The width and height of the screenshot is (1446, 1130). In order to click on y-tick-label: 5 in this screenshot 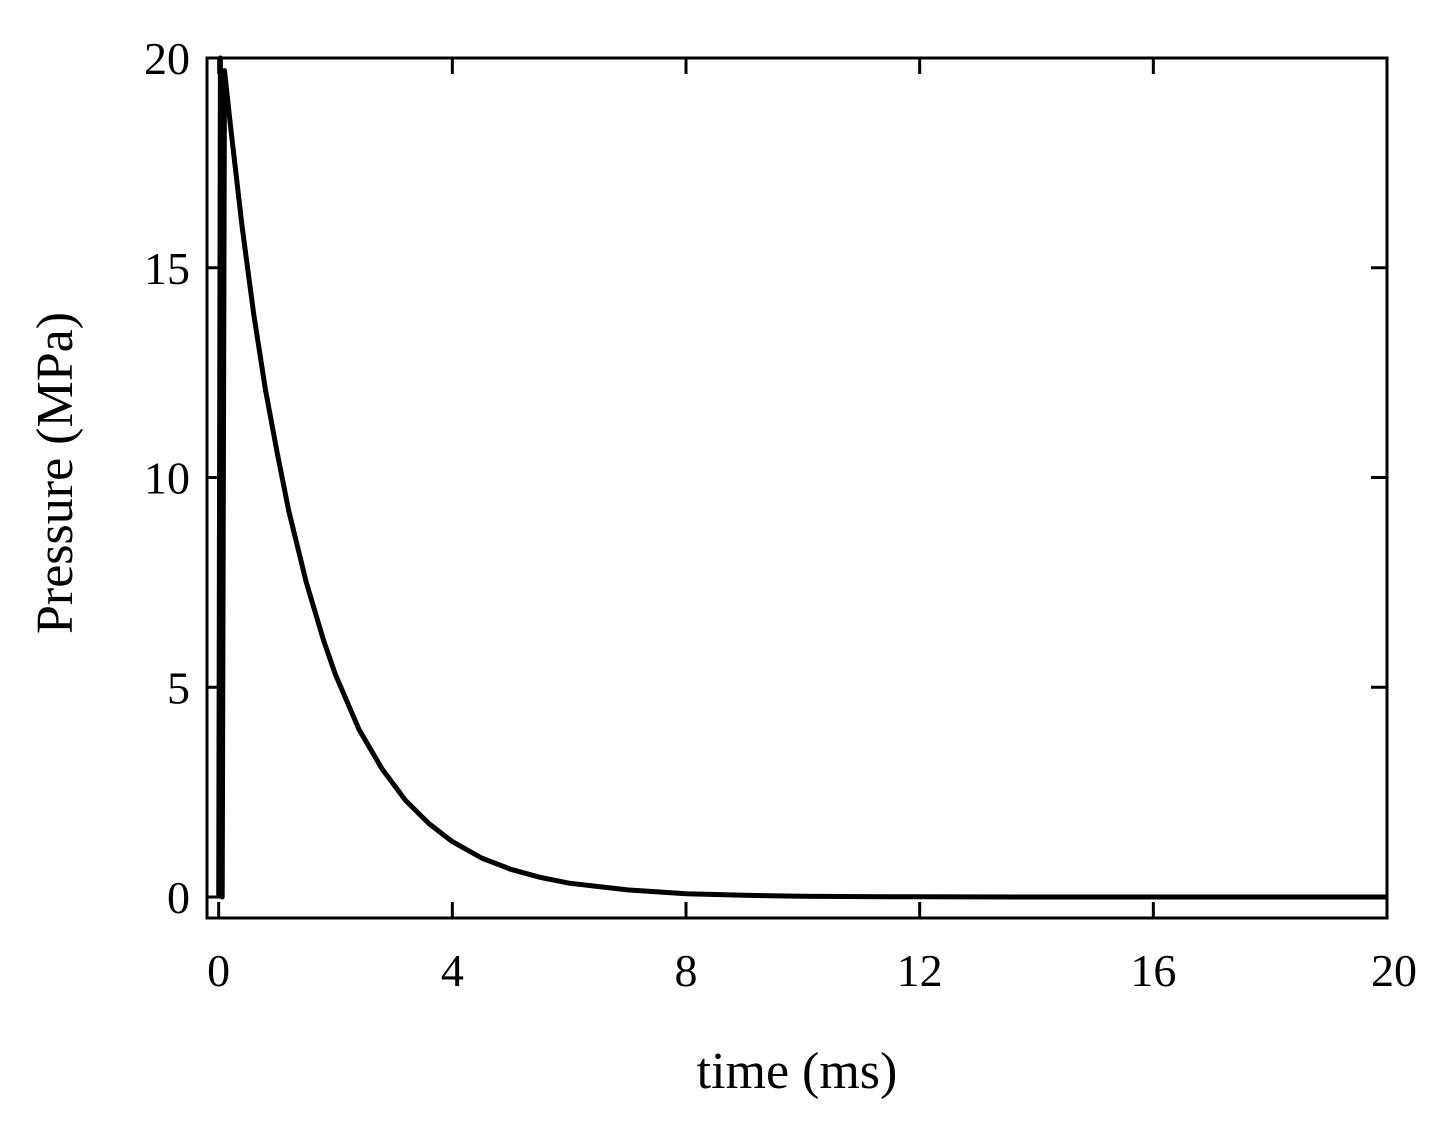, I will do `click(178, 687)`.